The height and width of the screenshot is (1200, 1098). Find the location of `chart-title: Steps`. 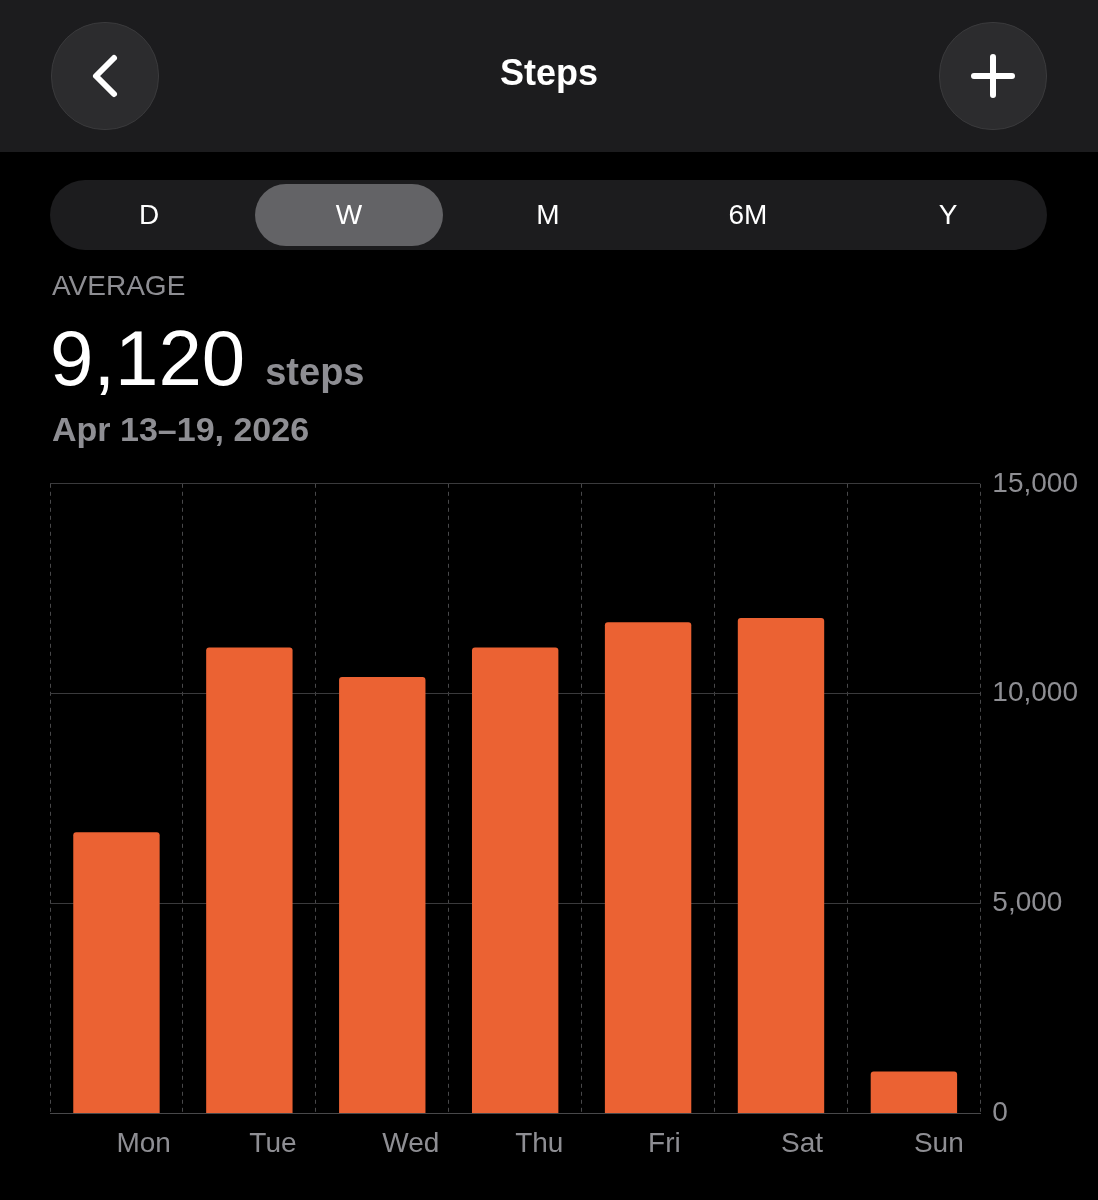

chart-title: Steps is located at coordinates (548, 73).